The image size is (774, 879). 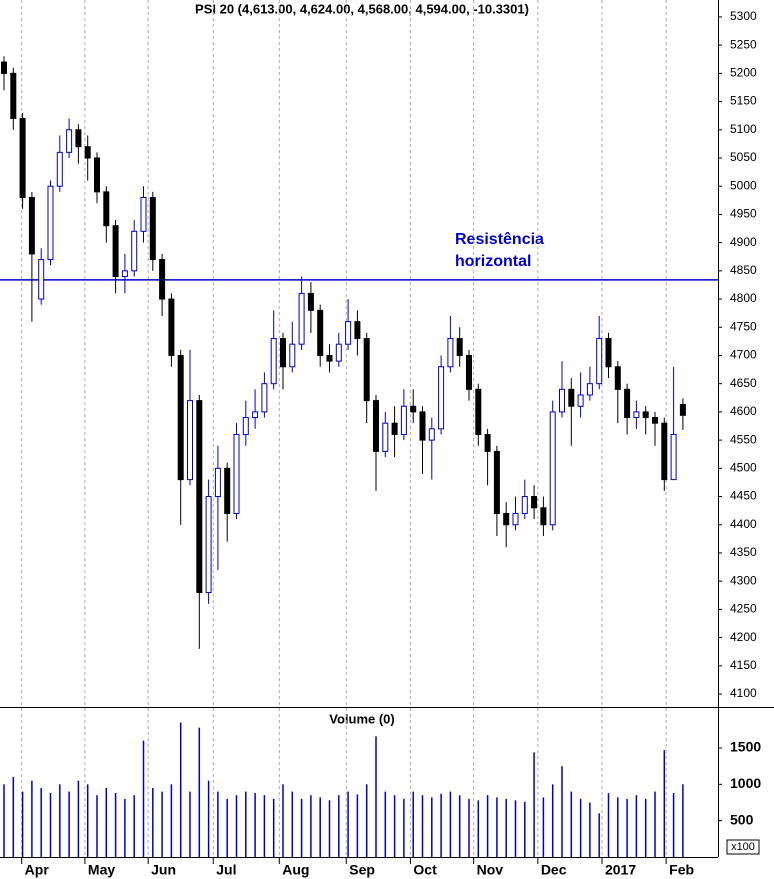 What do you see at coordinates (425, 870) in the screenshot?
I see `x-tick-label: Oct` at bounding box center [425, 870].